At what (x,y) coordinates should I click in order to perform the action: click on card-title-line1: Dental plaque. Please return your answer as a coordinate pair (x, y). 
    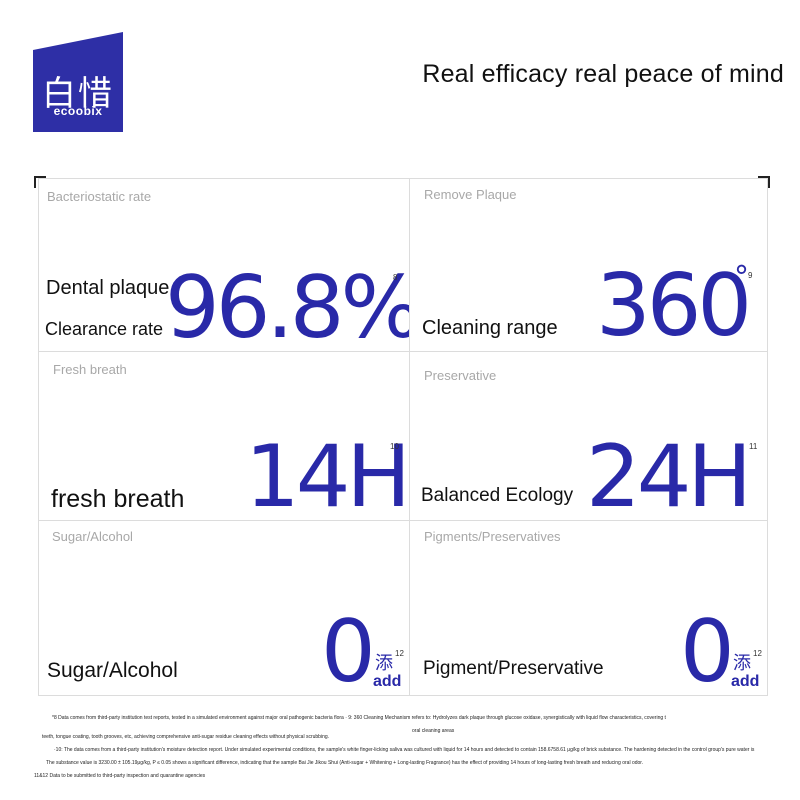
    Looking at the image, I should click on (108, 288).